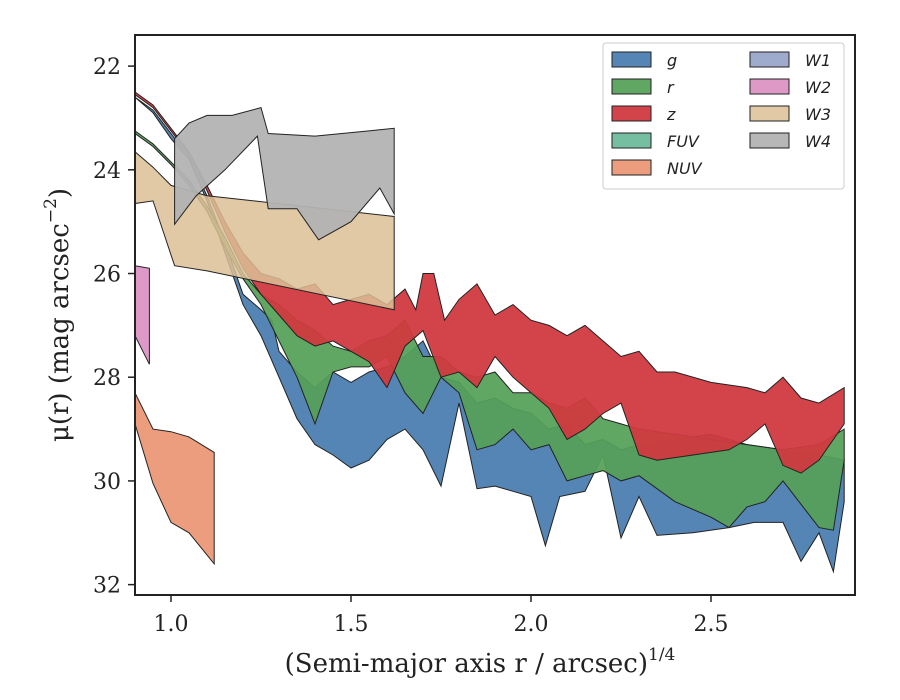  What do you see at coordinates (818, 87) in the screenshot?
I see `legend-label-w2: W2` at bounding box center [818, 87].